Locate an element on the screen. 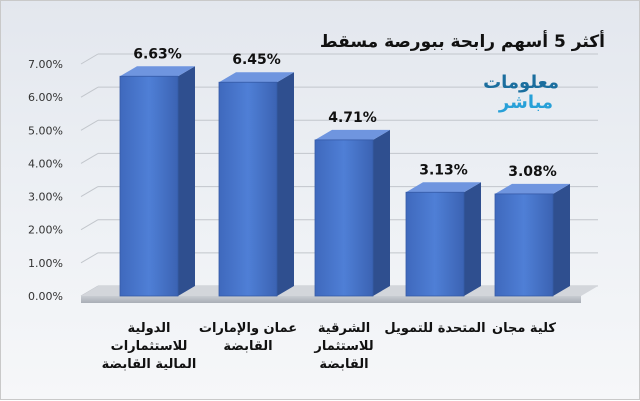  y-tick-label: 2.00% is located at coordinates (45, 230).